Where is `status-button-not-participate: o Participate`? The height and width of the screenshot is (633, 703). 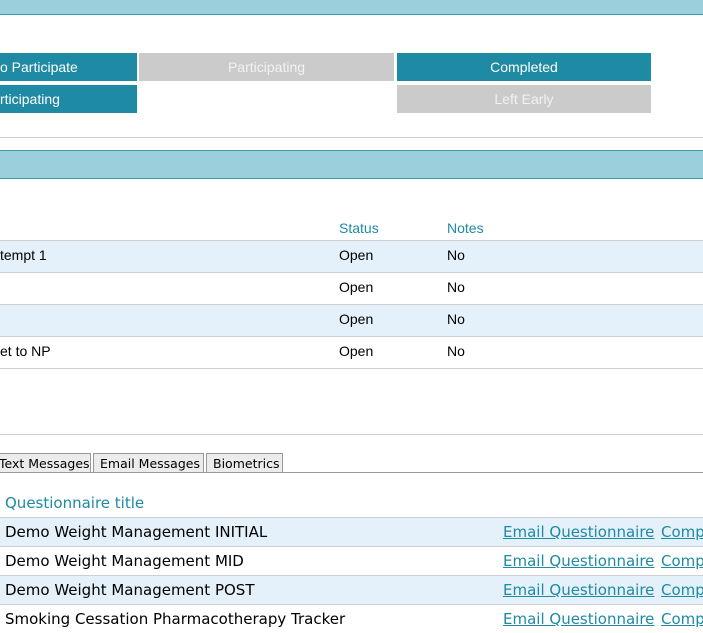 status-button-not-participate: o Participate is located at coordinates (68, 67).